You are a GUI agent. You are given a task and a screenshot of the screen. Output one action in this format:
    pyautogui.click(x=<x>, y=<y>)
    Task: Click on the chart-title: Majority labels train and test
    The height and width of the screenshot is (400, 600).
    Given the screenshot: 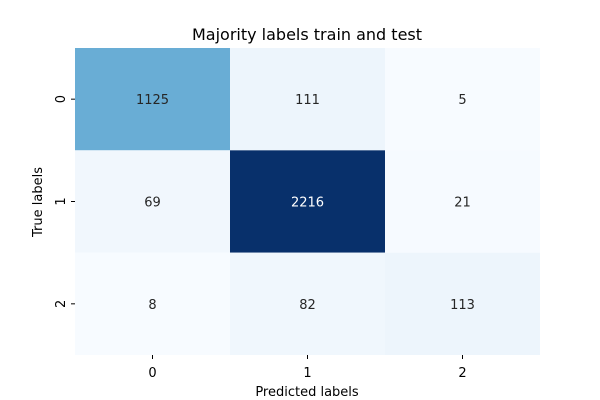 What is the action you would take?
    pyautogui.click(x=307, y=34)
    